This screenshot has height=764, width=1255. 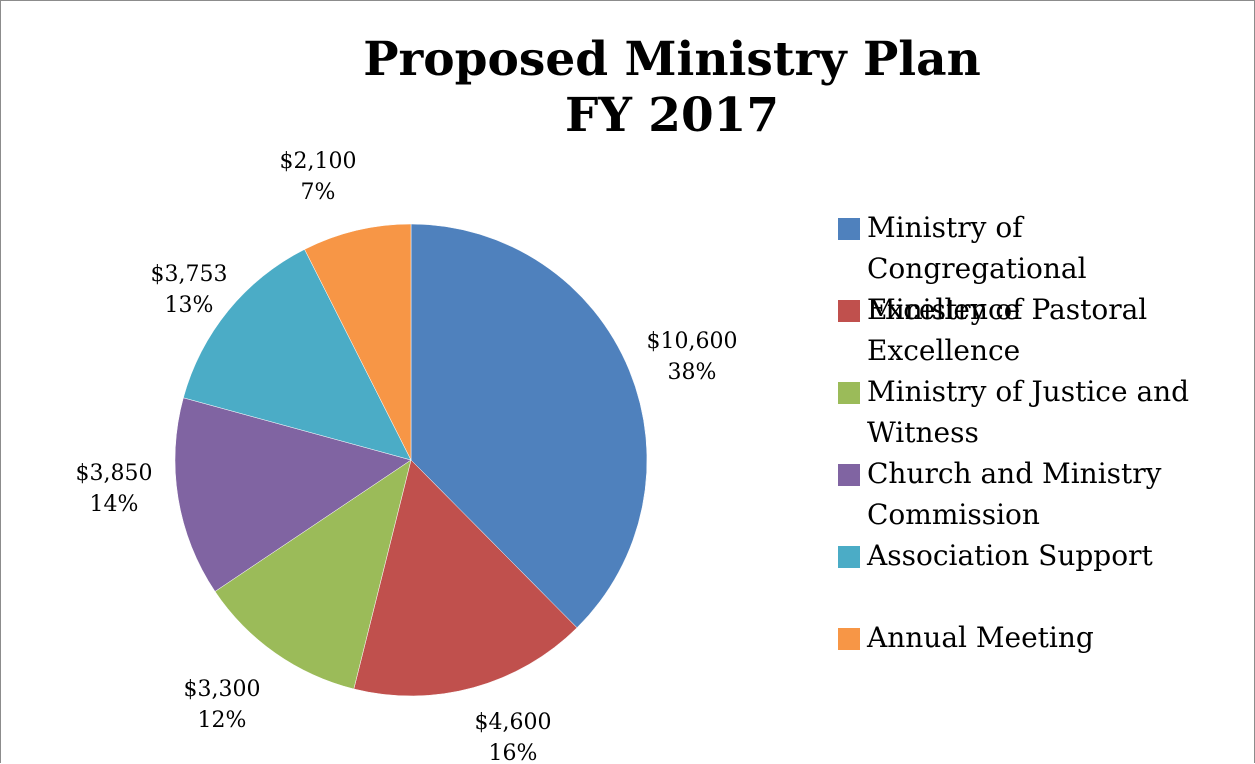 What do you see at coordinates (672, 59) in the screenshot?
I see `chart-title-line-1: Proposed Ministry Plan` at bounding box center [672, 59].